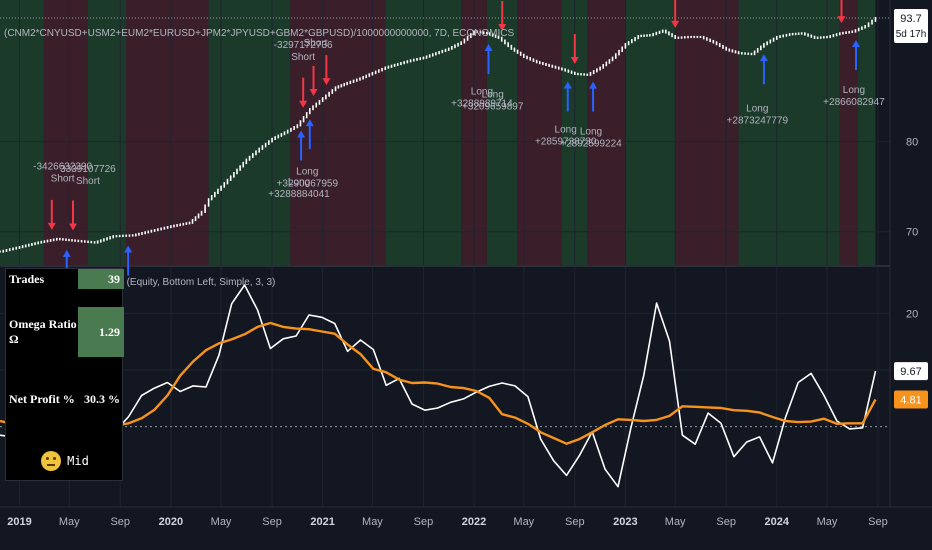  I want to click on trade-side-label: +2866082947, so click(854, 102).